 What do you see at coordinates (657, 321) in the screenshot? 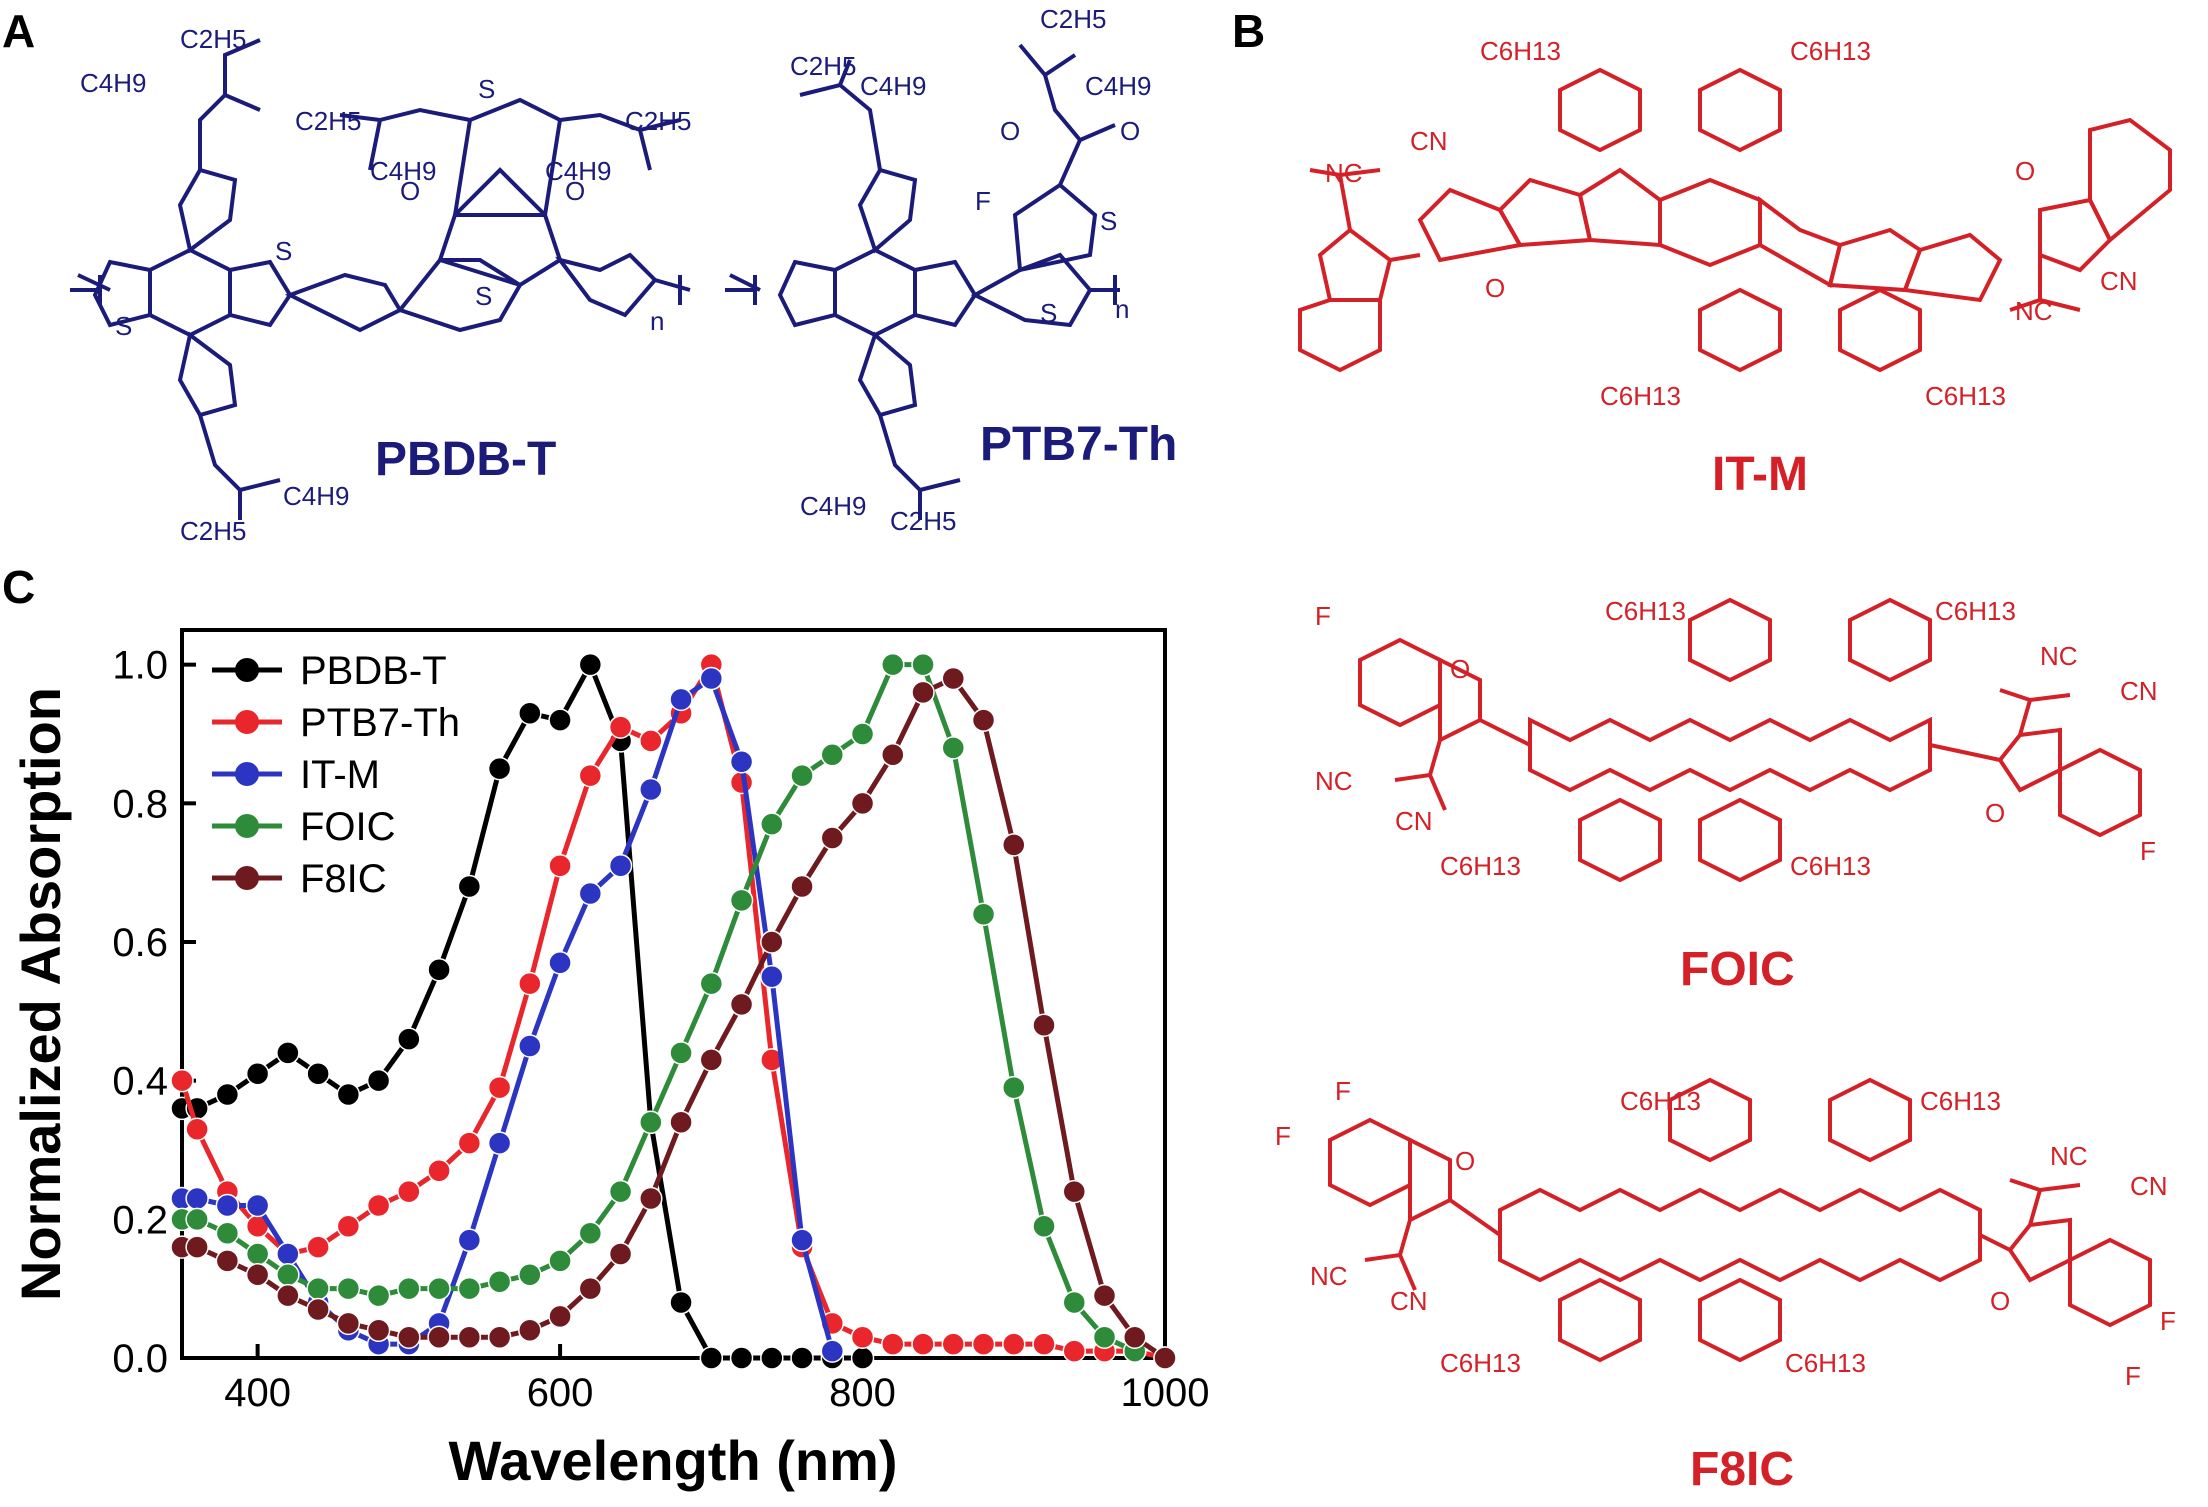
I see `pbdbt-repeat-n: n` at bounding box center [657, 321].